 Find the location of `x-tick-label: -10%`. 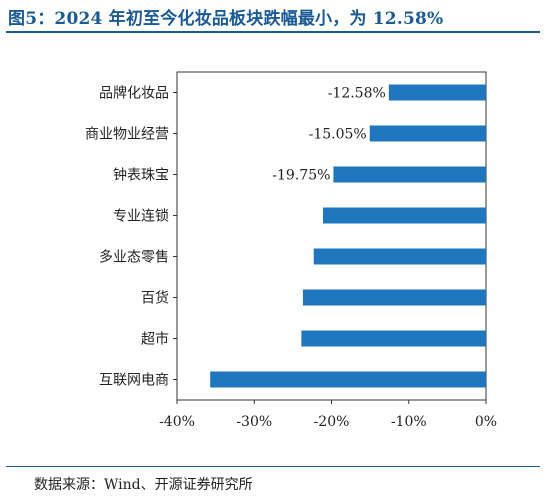

x-tick-label: -10% is located at coordinates (409, 422).